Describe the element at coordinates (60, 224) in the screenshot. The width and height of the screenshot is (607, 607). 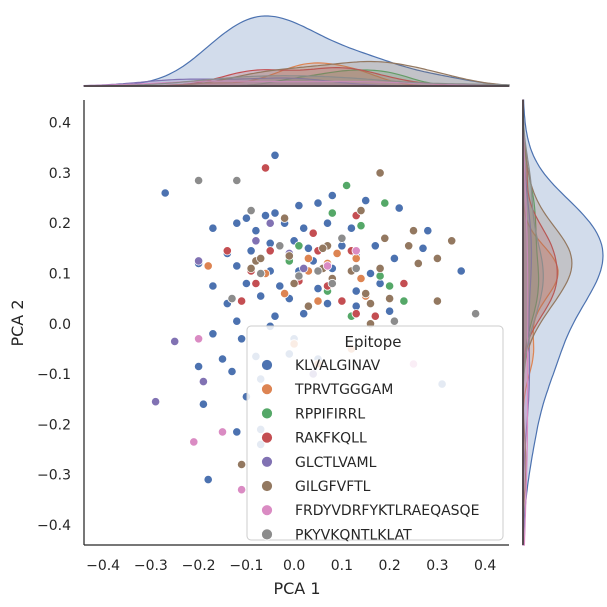
I see `y-tick-label: 0.2` at that location.